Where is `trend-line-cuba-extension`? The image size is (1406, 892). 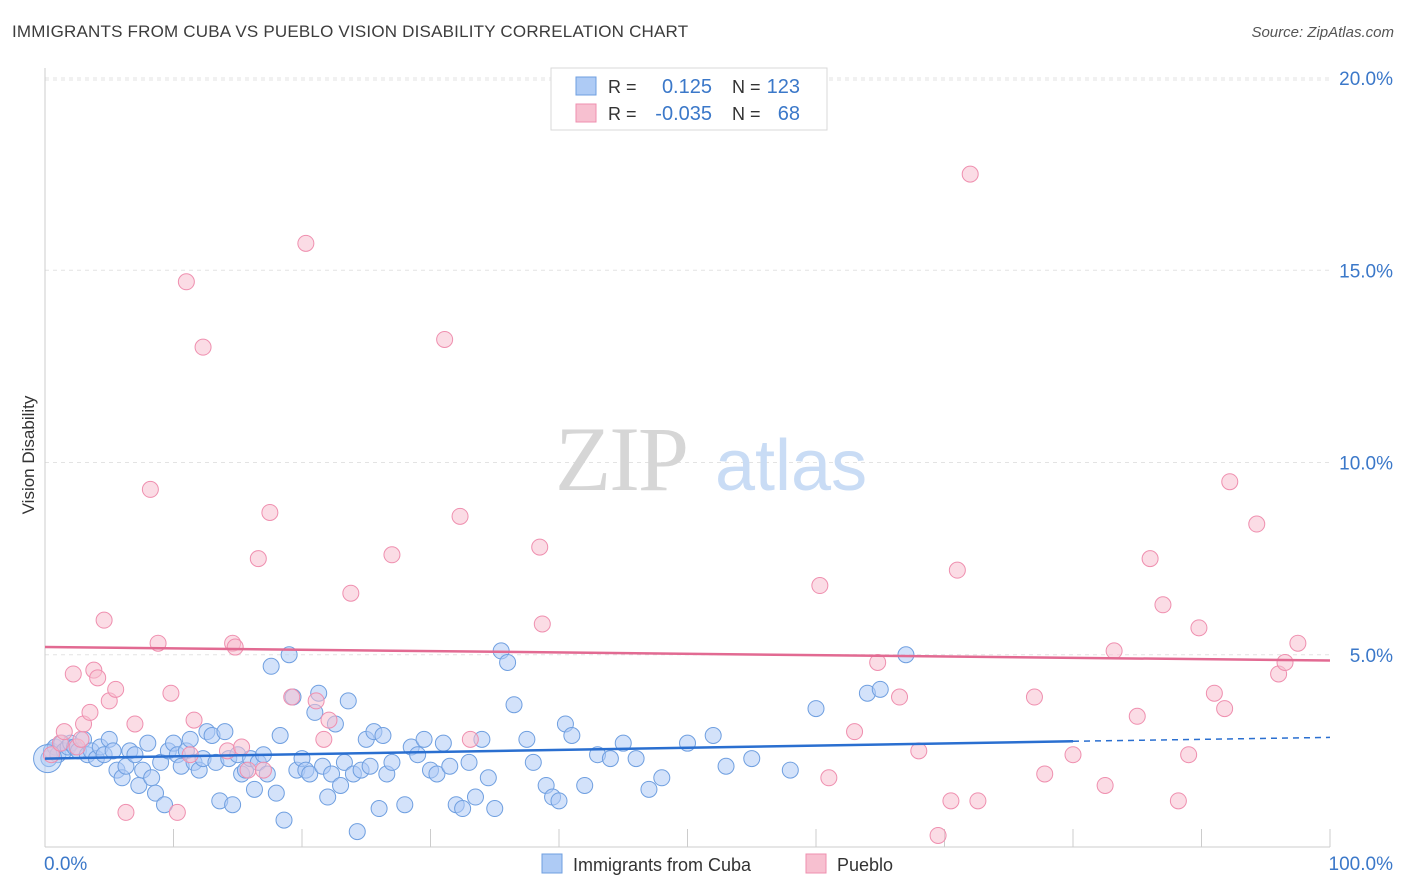
trend-line-cuba-extension is located at coordinates (1201, 739).